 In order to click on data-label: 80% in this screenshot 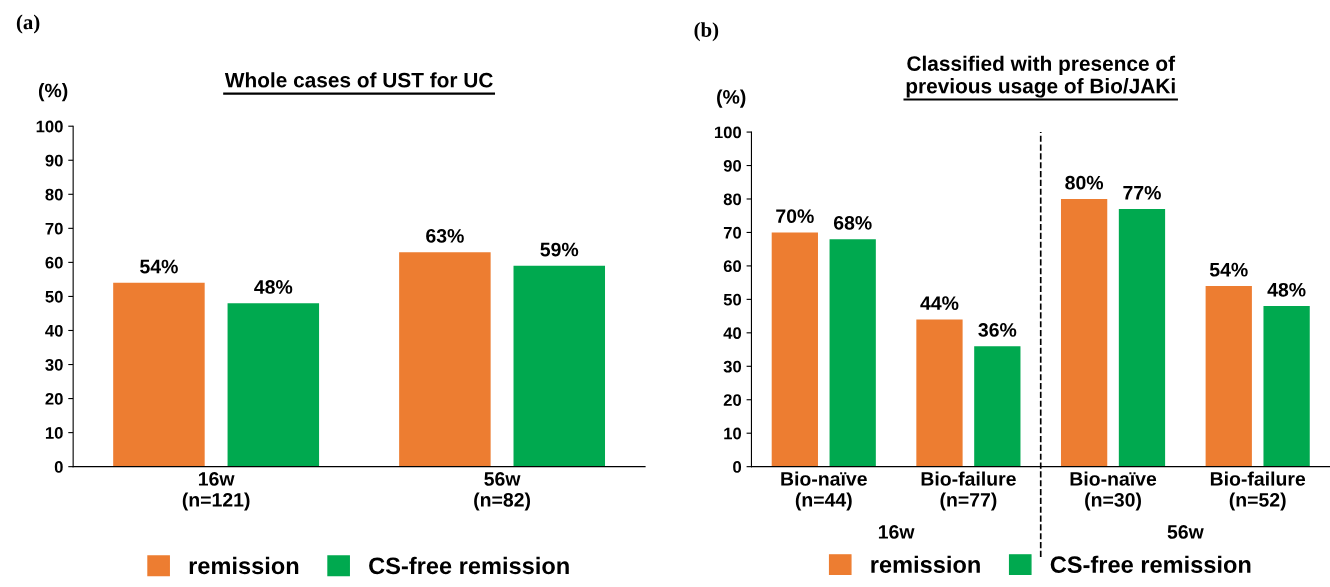, I will do `click(1084, 182)`.